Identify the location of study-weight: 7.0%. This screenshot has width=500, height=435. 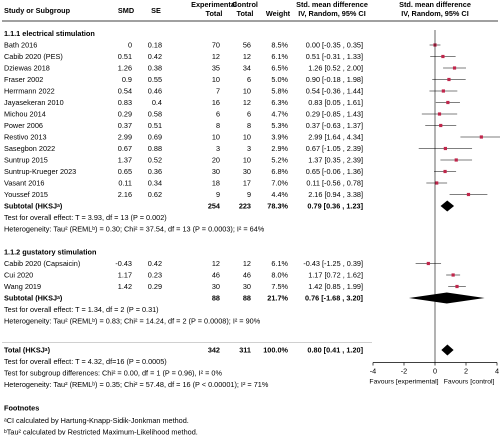
(279, 183).